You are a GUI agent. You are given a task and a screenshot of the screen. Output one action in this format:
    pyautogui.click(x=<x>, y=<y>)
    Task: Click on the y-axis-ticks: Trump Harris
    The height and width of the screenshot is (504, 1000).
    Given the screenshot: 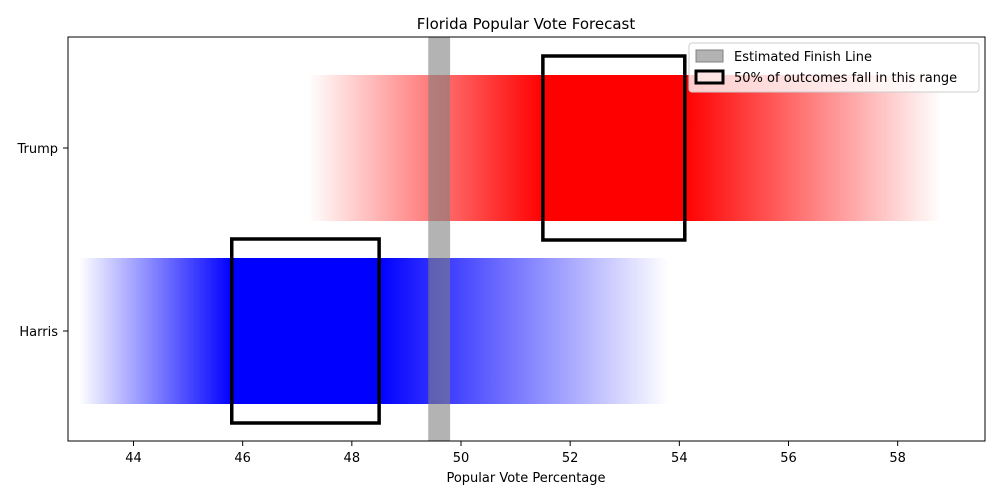 What is the action you would take?
    pyautogui.click(x=42, y=241)
    